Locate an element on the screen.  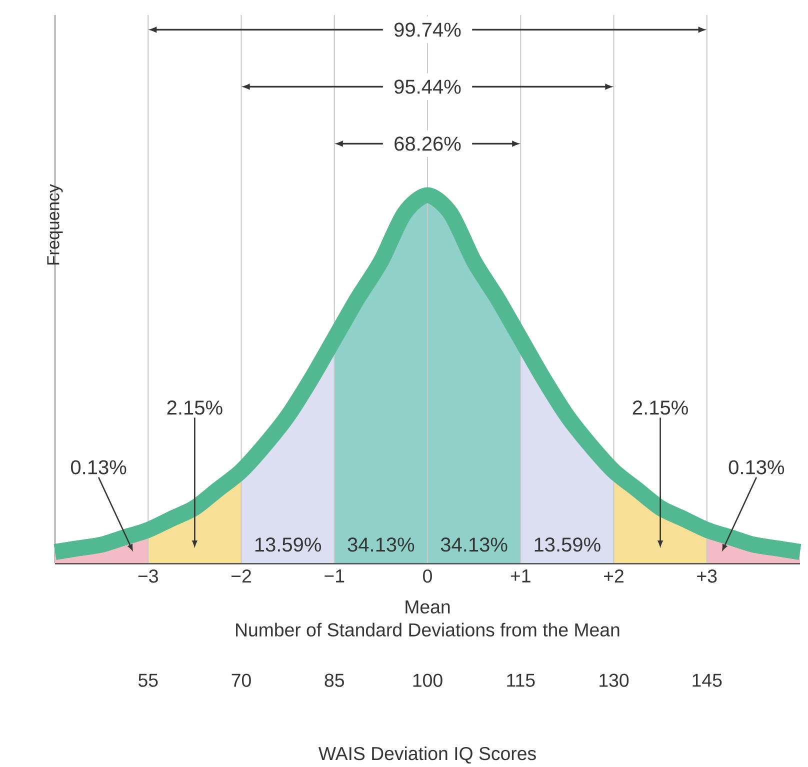
x2-tick-label: 130 is located at coordinates (614, 680).